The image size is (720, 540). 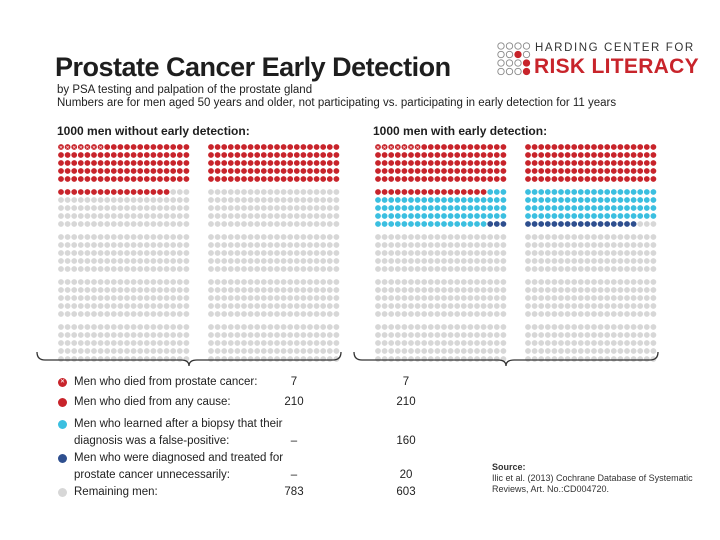 What do you see at coordinates (547, 224) in the screenshot?
I see `icon-dot-overtreated` at bounding box center [547, 224].